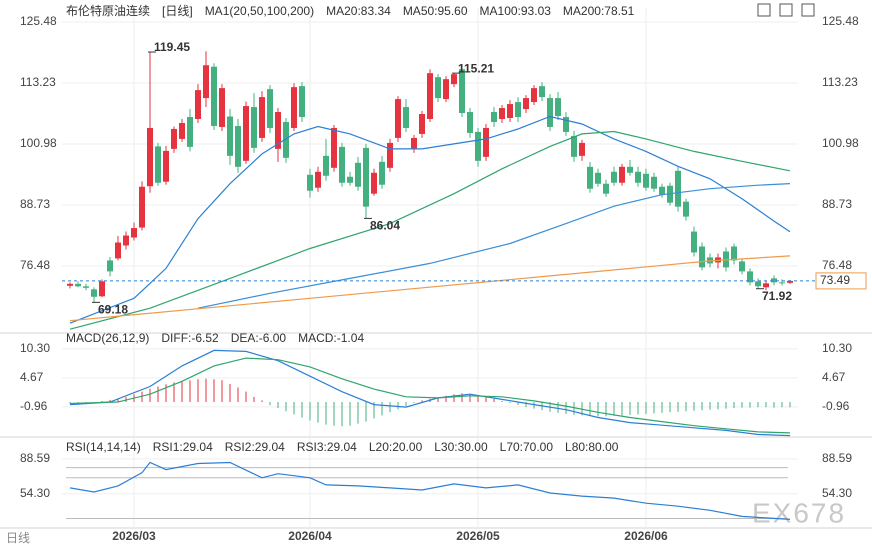  I want to click on annotation-label: 69.18, so click(113, 310).